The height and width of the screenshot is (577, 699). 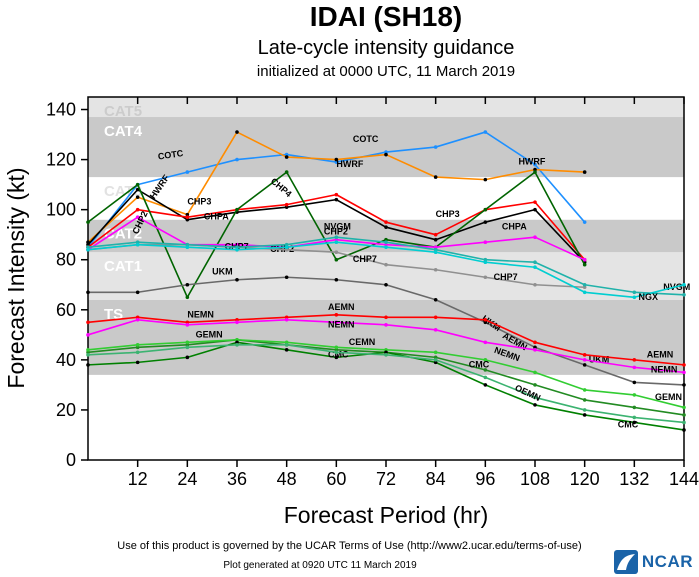 What do you see at coordinates (187, 479) in the screenshot?
I see `x-tick-label: 24` at bounding box center [187, 479].